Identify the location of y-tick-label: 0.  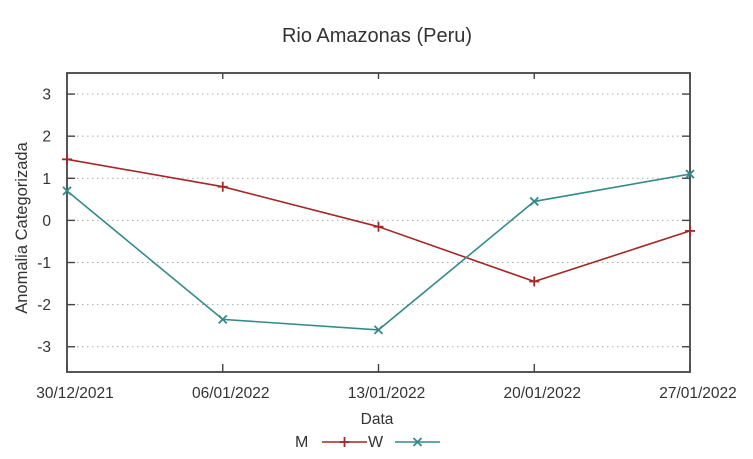
(46, 221).